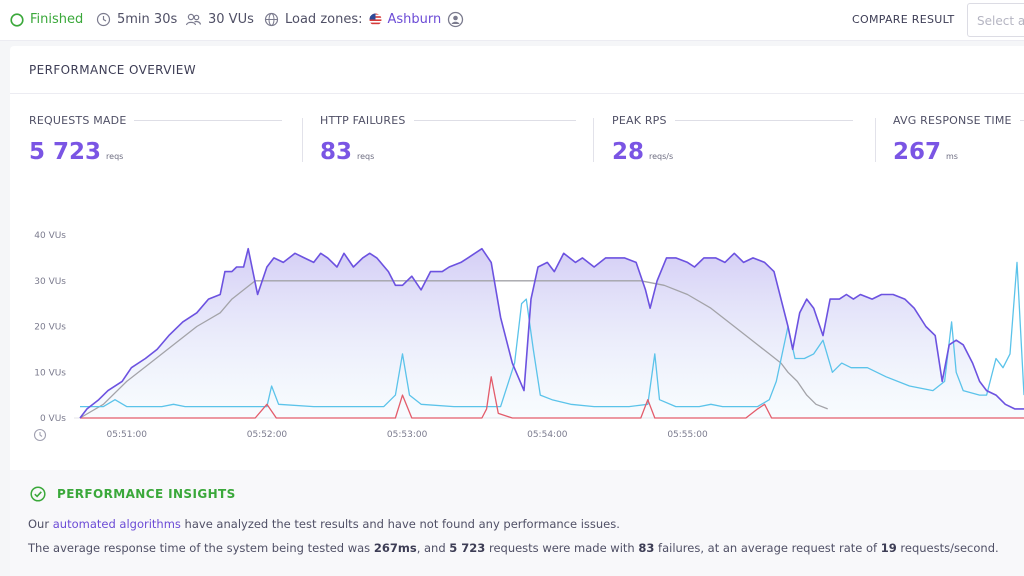 The height and width of the screenshot is (576, 1024). What do you see at coordinates (127, 435) in the screenshot?
I see `x-tick-label: 05:51:00` at bounding box center [127, 435].